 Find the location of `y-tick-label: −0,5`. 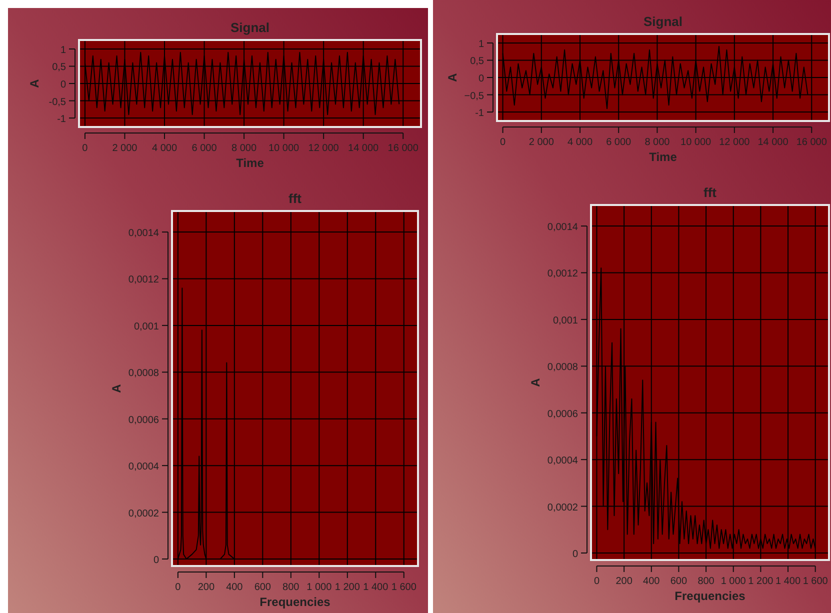

y-tick-label: −0,5 is located at coordinates (474, 96).